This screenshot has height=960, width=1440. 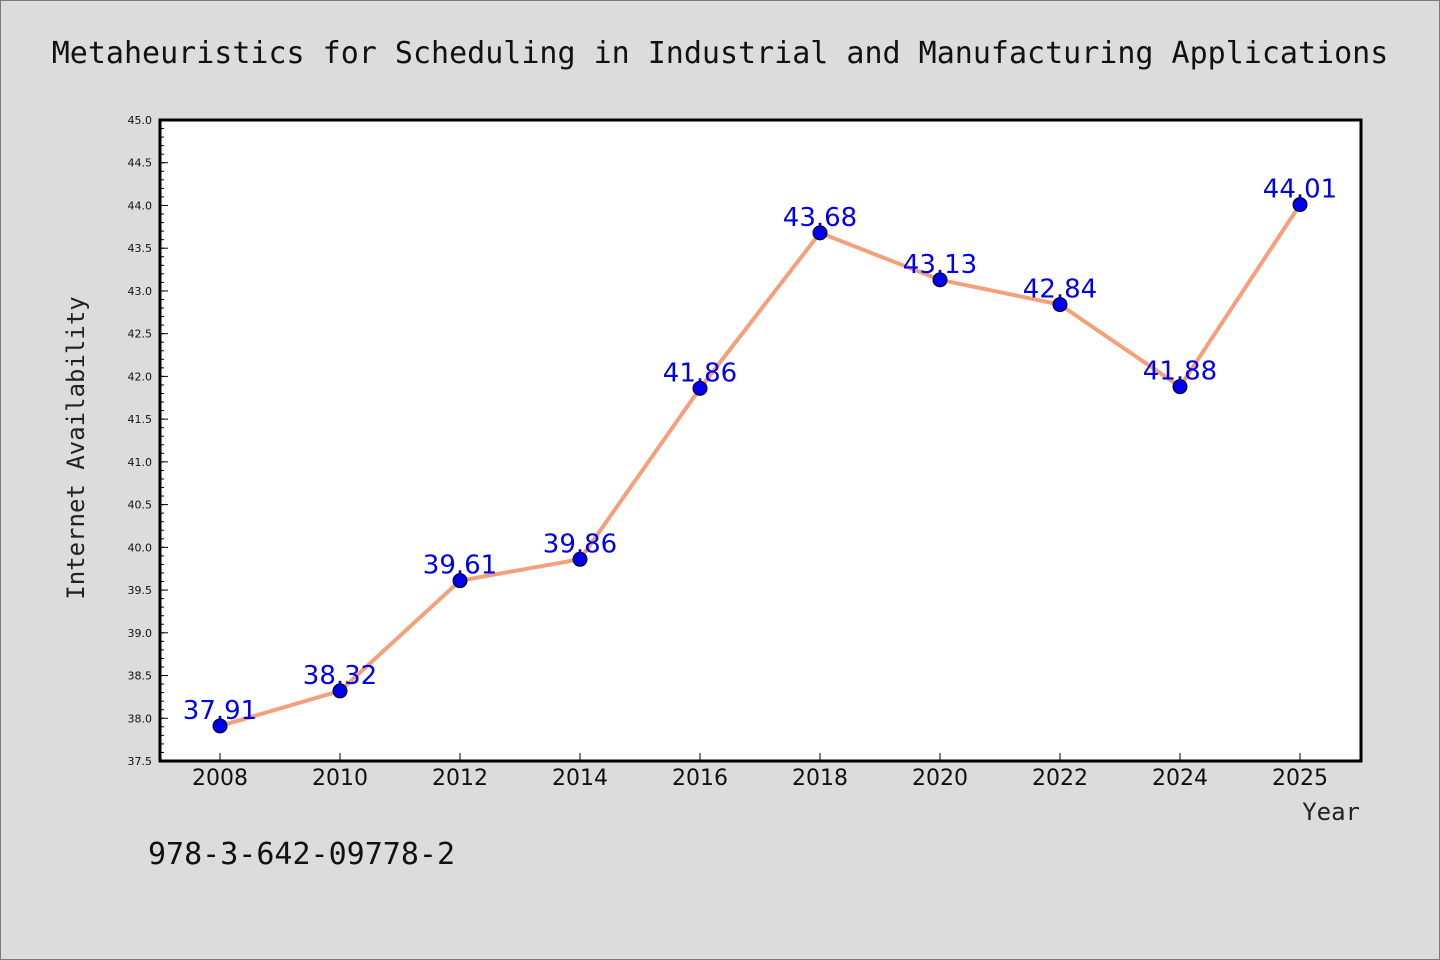 I want to click on y-axis-label: Internet Availability, so click(x=76, y=447).